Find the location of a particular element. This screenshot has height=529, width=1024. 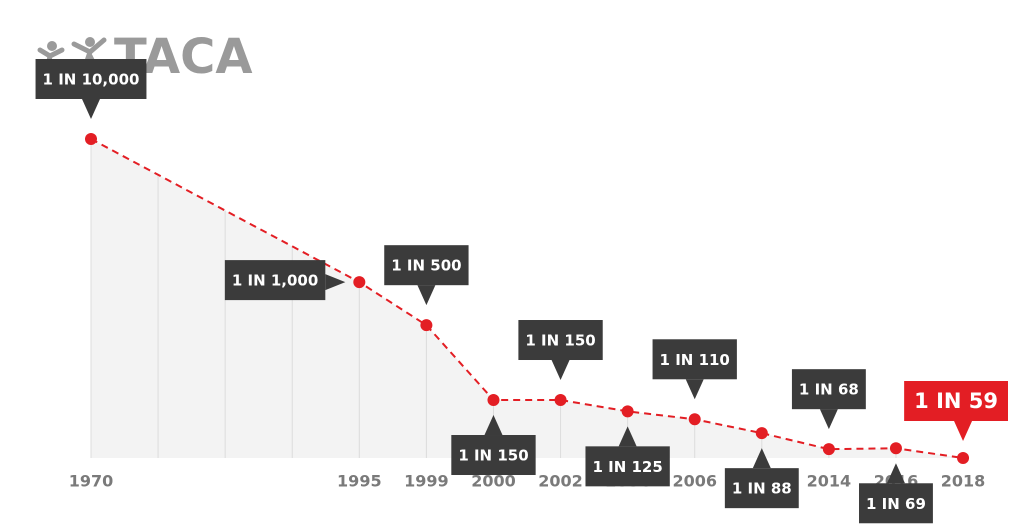

callout: 1 IN 10,000 is located at coordinates (91, 89).